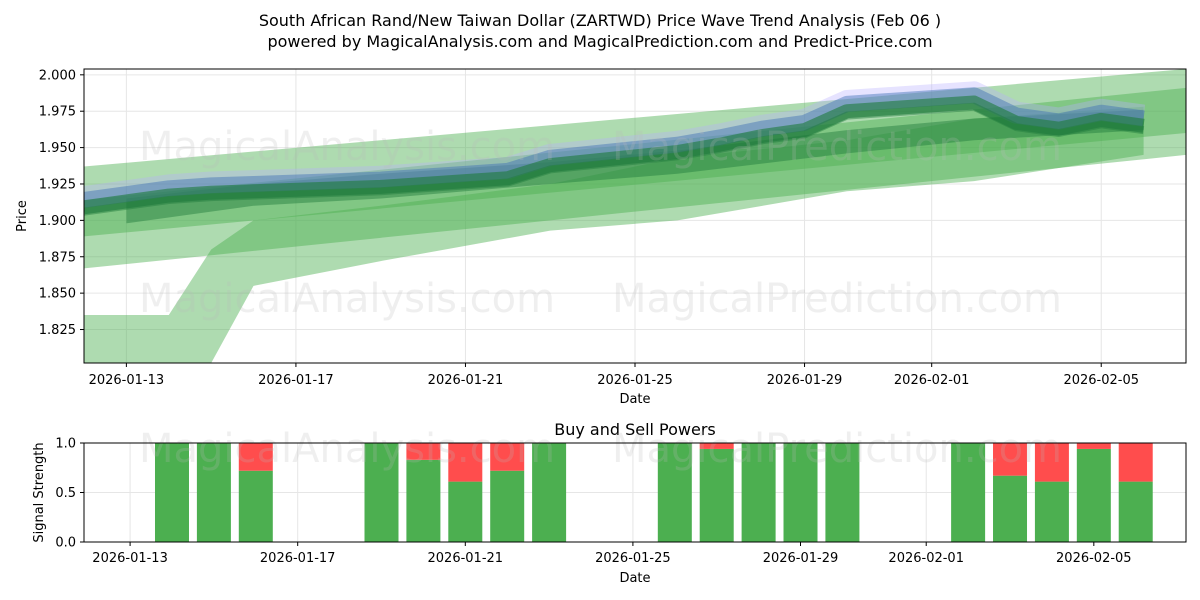 The width and height of the screenshot is (1200, 600). Describe the element at coordinates (22, 216) in the screenshot. I see `price-y-axis-label: Price` at that location.